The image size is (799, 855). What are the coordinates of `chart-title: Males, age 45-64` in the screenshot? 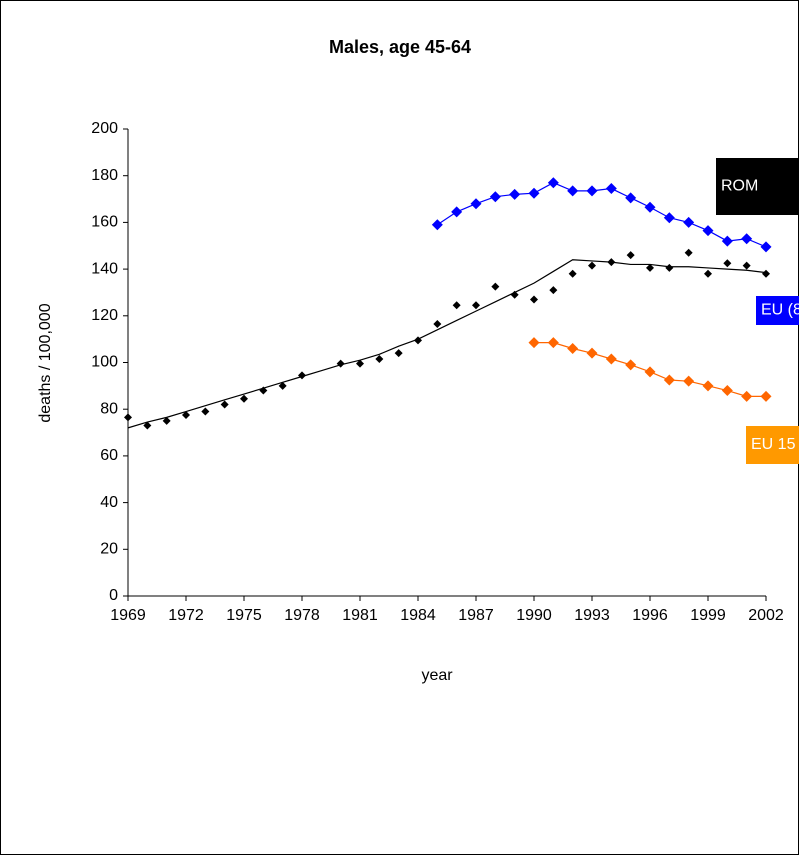 It's located at (400, 47).